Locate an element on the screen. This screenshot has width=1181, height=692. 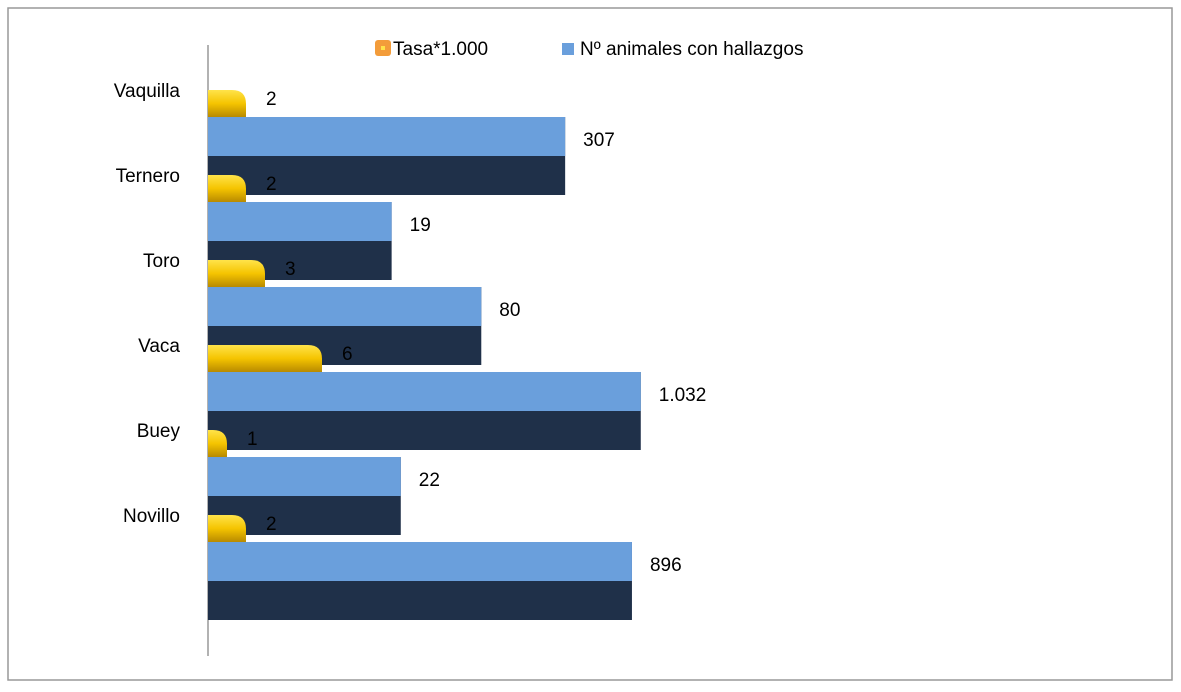
category-label: Novillo is located at coordinates (151, 516).